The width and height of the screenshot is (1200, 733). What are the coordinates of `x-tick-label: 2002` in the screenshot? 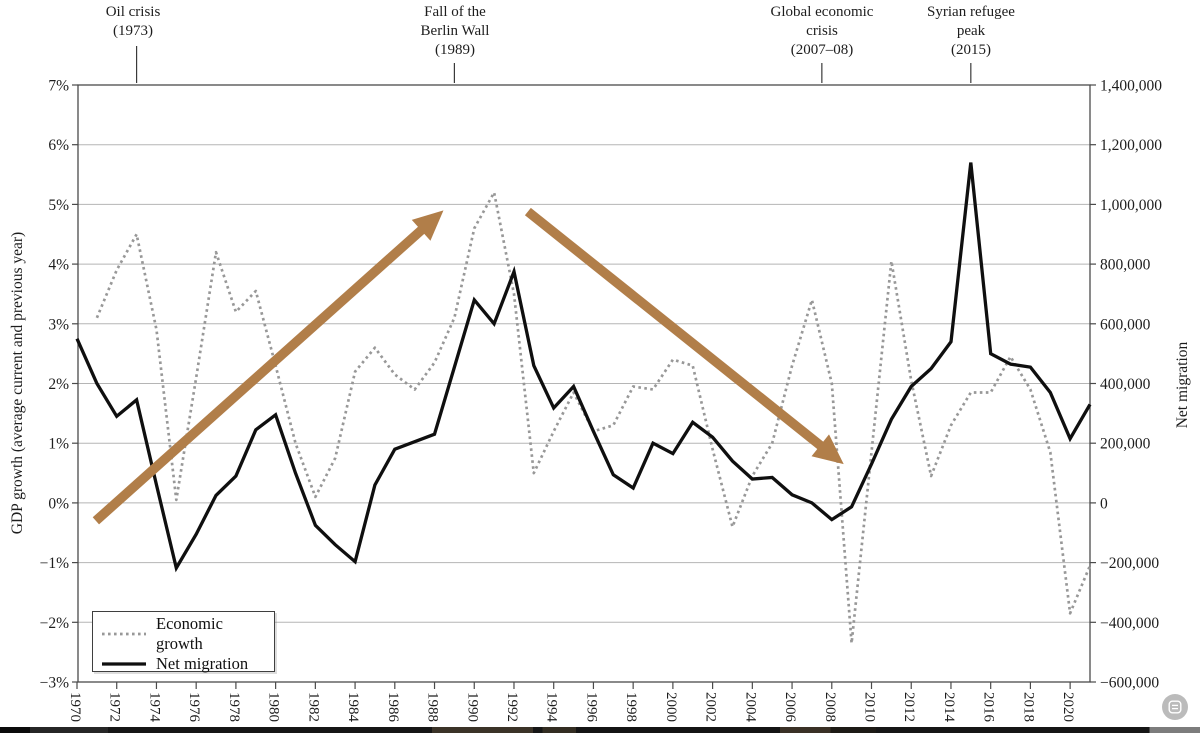 It's located at (711, 707).